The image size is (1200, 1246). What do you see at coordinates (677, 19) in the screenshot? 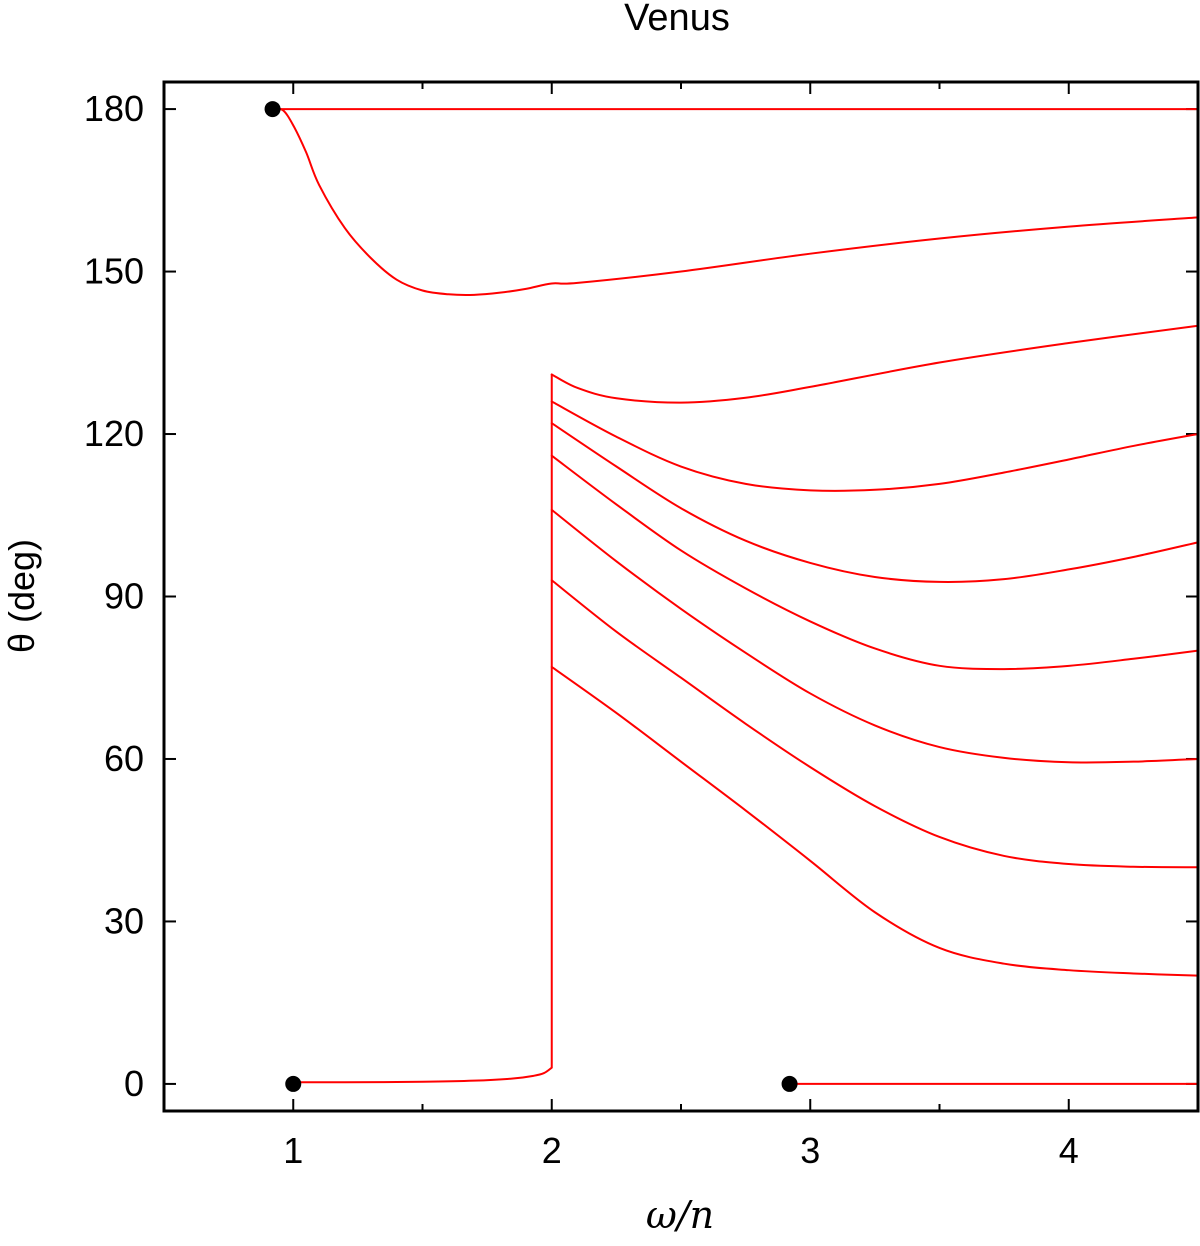
I see `chart-title: Venus` at bounding box center [677, 19].